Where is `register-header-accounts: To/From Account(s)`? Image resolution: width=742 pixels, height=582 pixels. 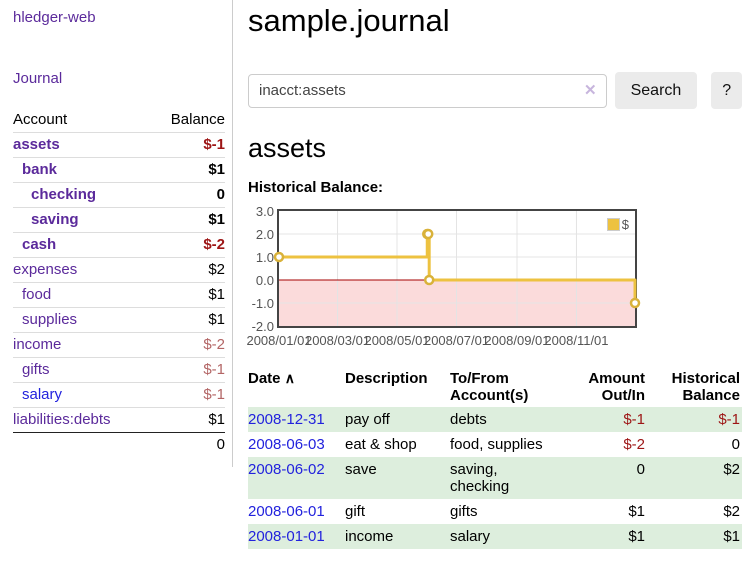
register-header-accounts: To/From Account(s) is located at coordinates (489, 387).